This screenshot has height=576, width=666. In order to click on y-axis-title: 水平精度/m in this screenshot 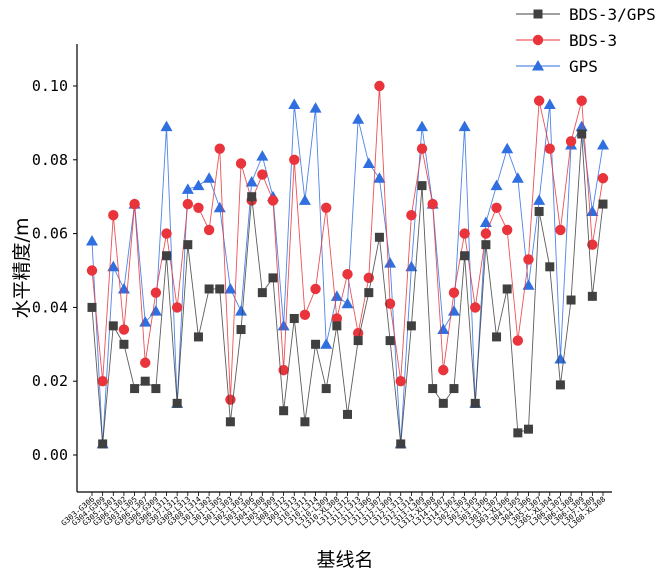, I will do `click(22, 268)`.